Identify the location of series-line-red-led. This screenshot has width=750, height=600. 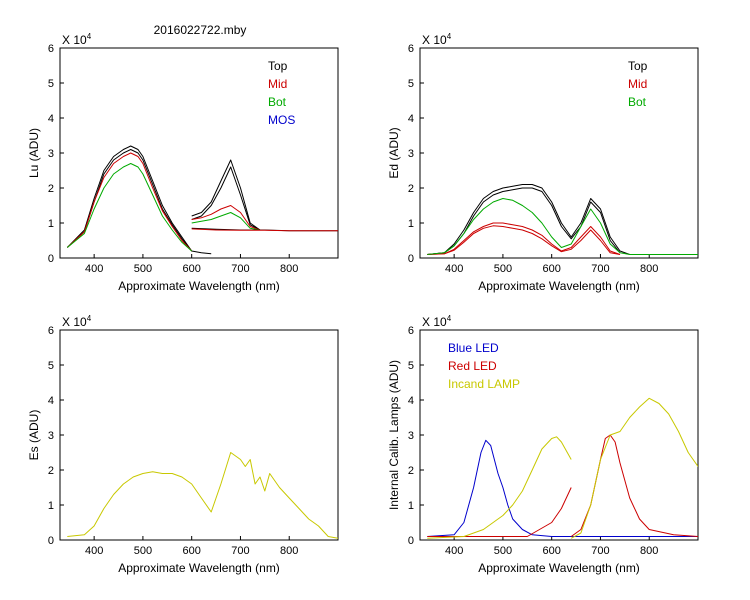
(499, 512).